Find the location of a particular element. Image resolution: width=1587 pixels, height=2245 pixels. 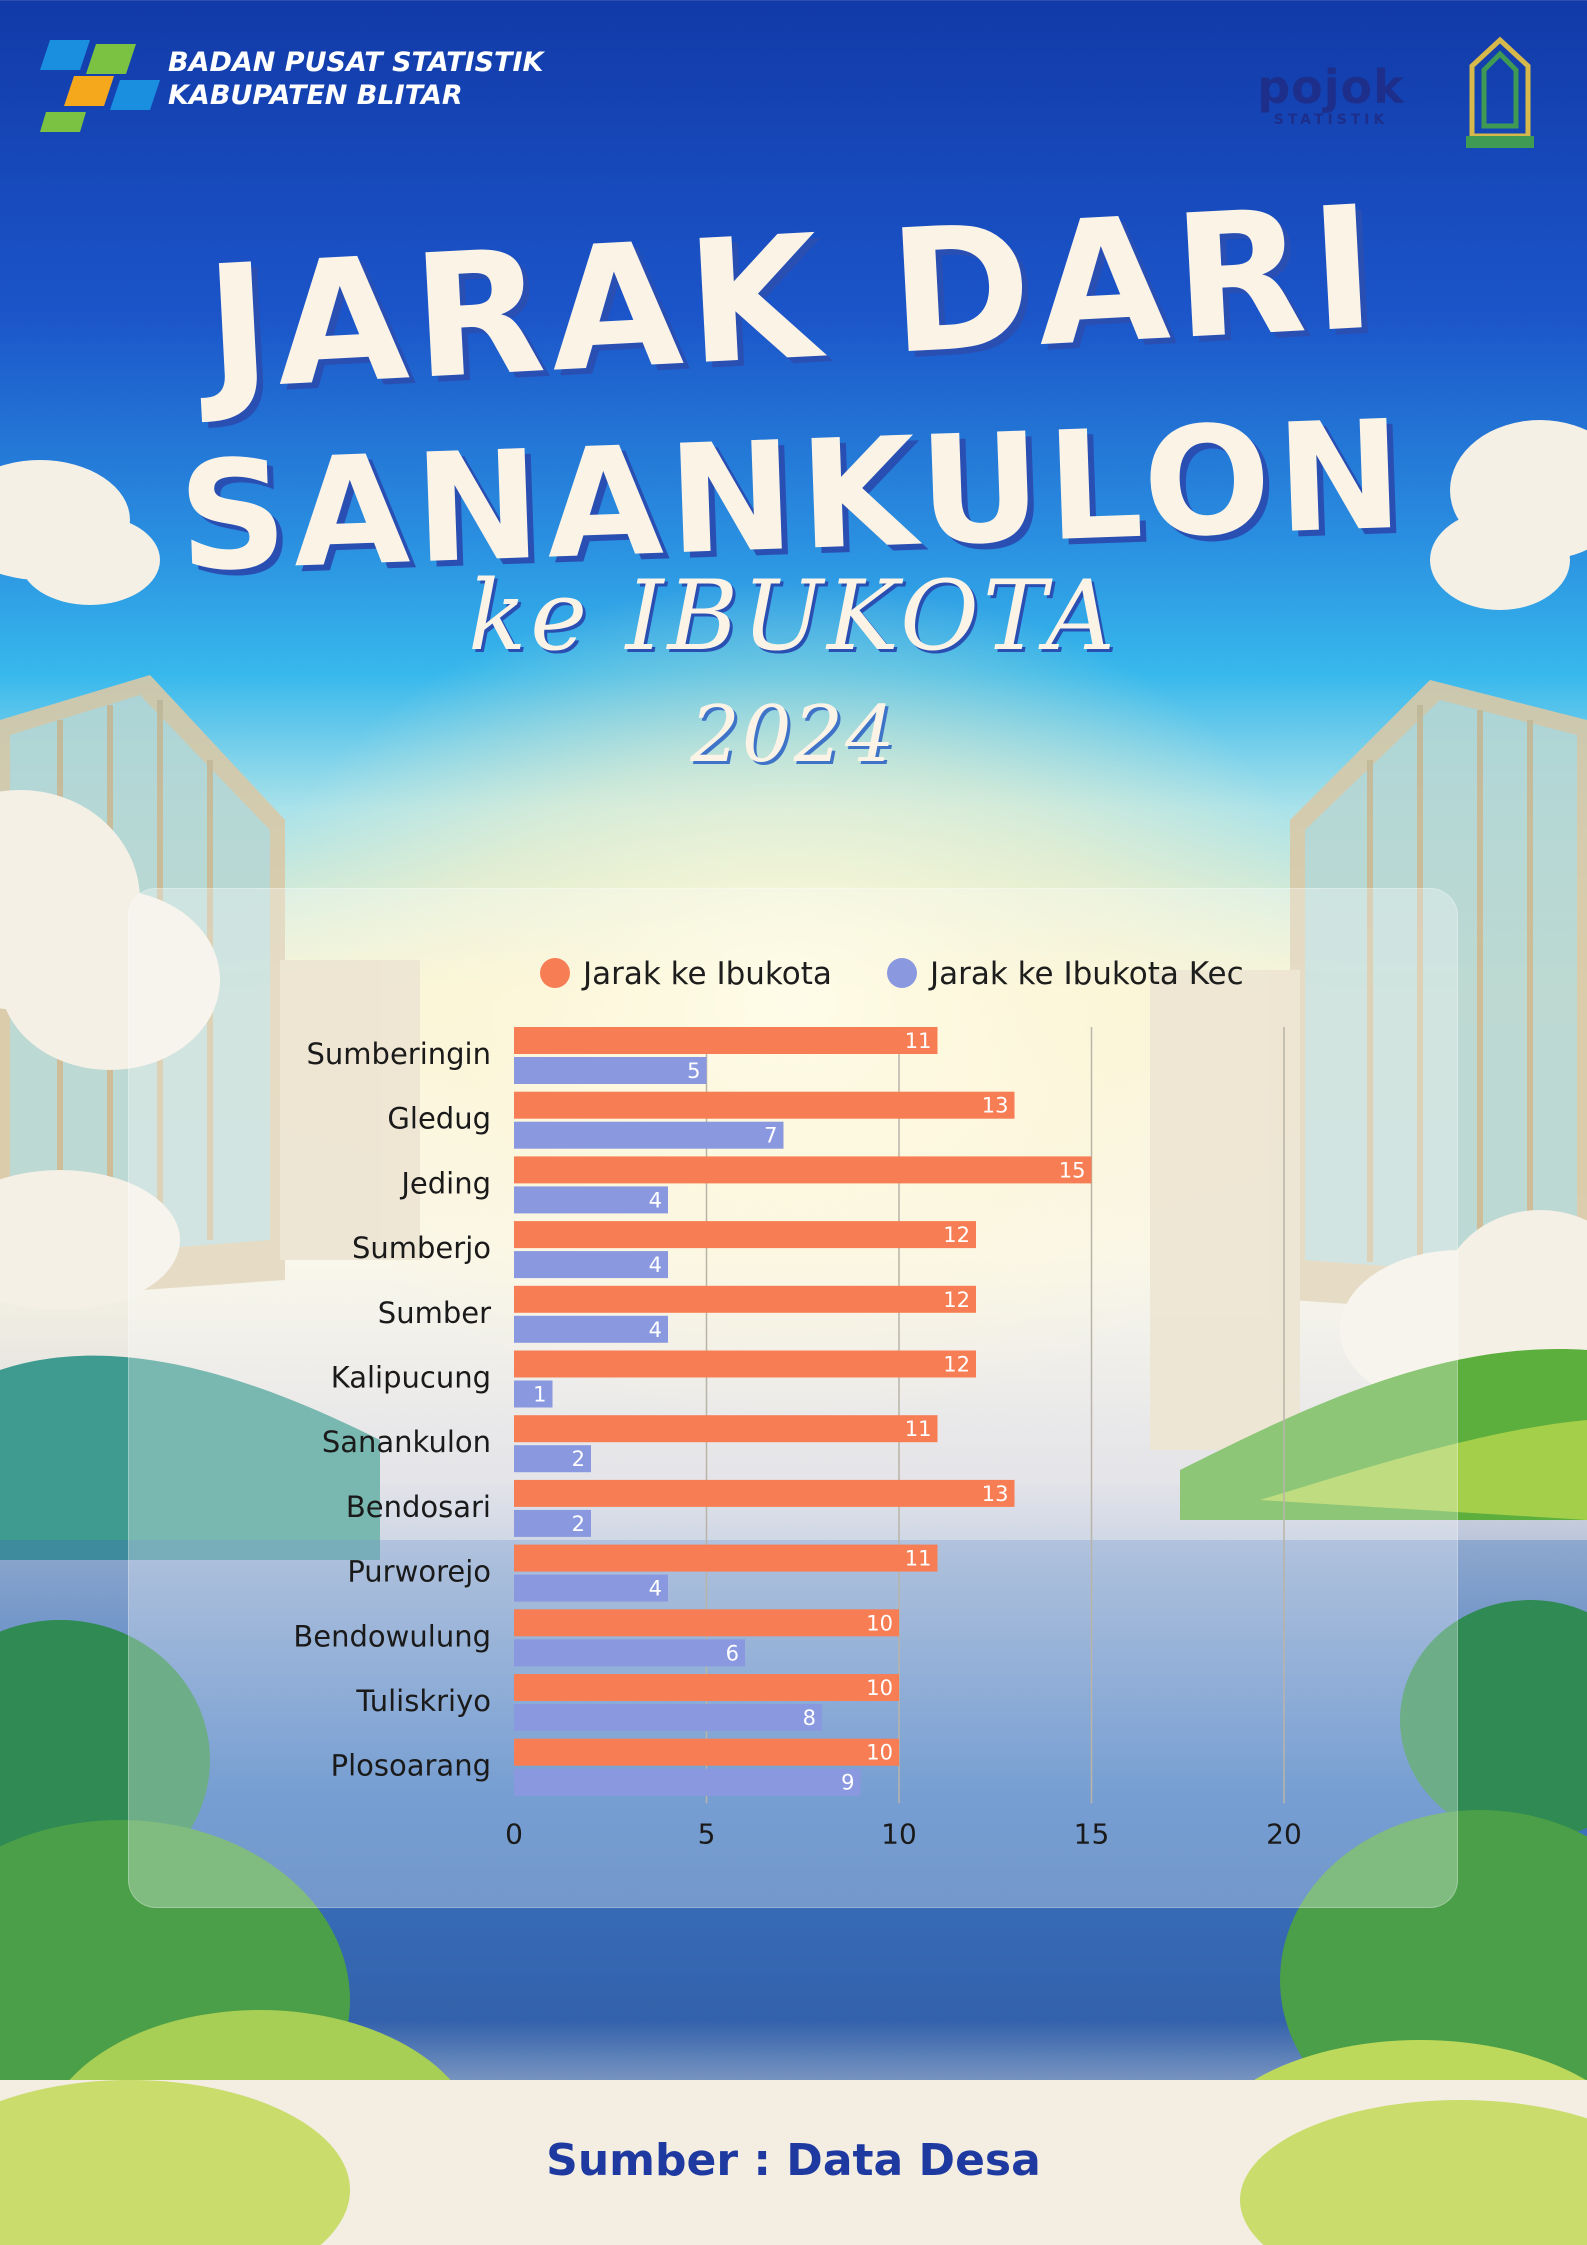

category-label: Sumberingin is located at coordinates (399, 1054).